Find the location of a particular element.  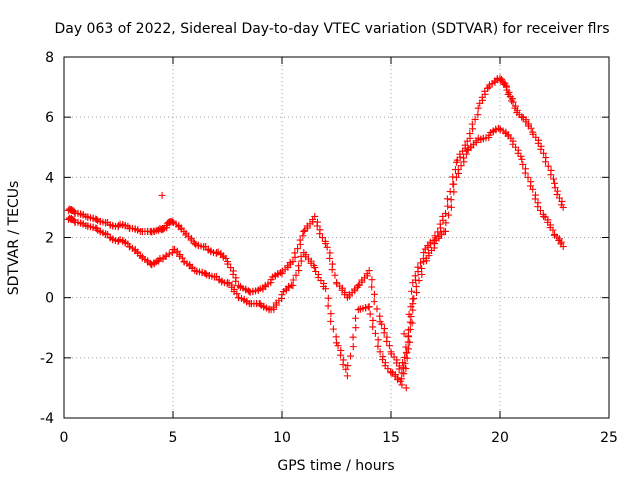

x-tick-label: 25 is located at coordinates (609, 438).